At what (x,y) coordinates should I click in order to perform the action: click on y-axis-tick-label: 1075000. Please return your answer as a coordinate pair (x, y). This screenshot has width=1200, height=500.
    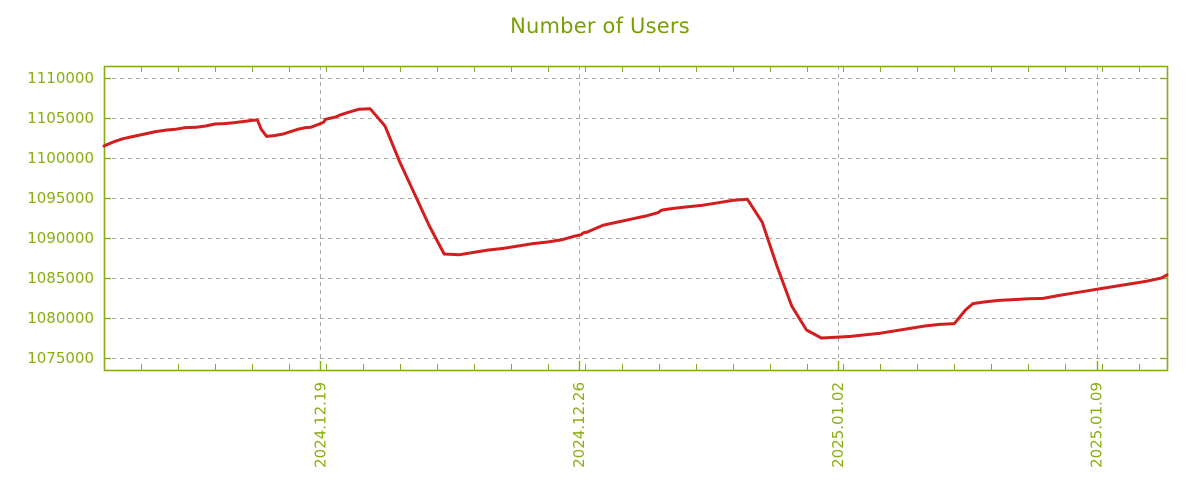
    Looking at the image, I should click on (60, 358).